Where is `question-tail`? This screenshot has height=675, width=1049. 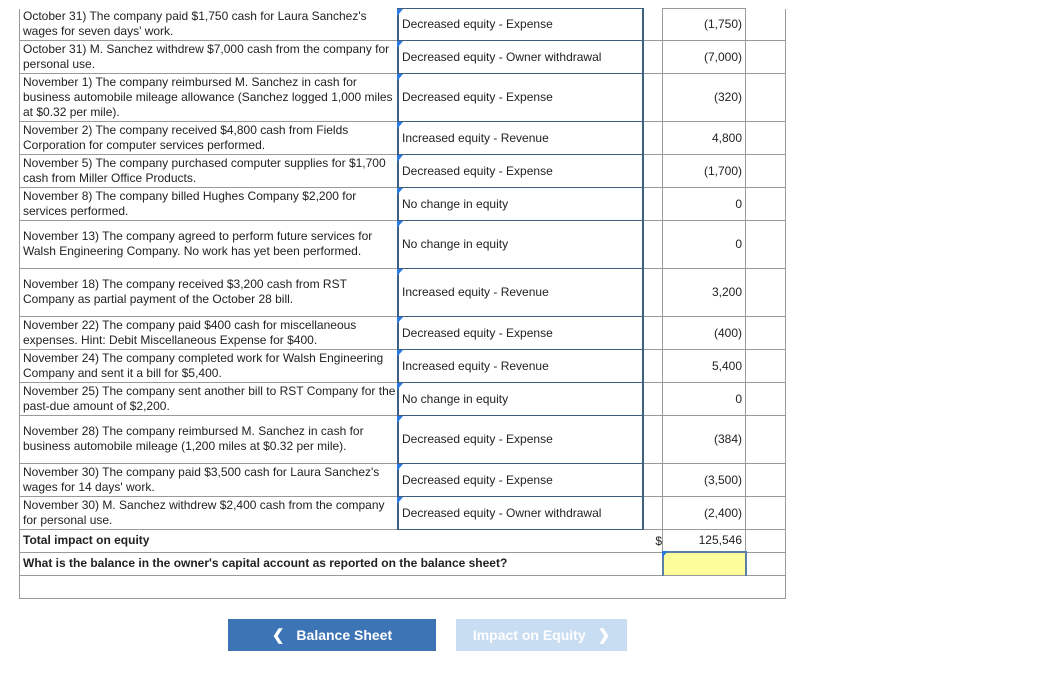 question-tail is located at coordinates (765, 563).